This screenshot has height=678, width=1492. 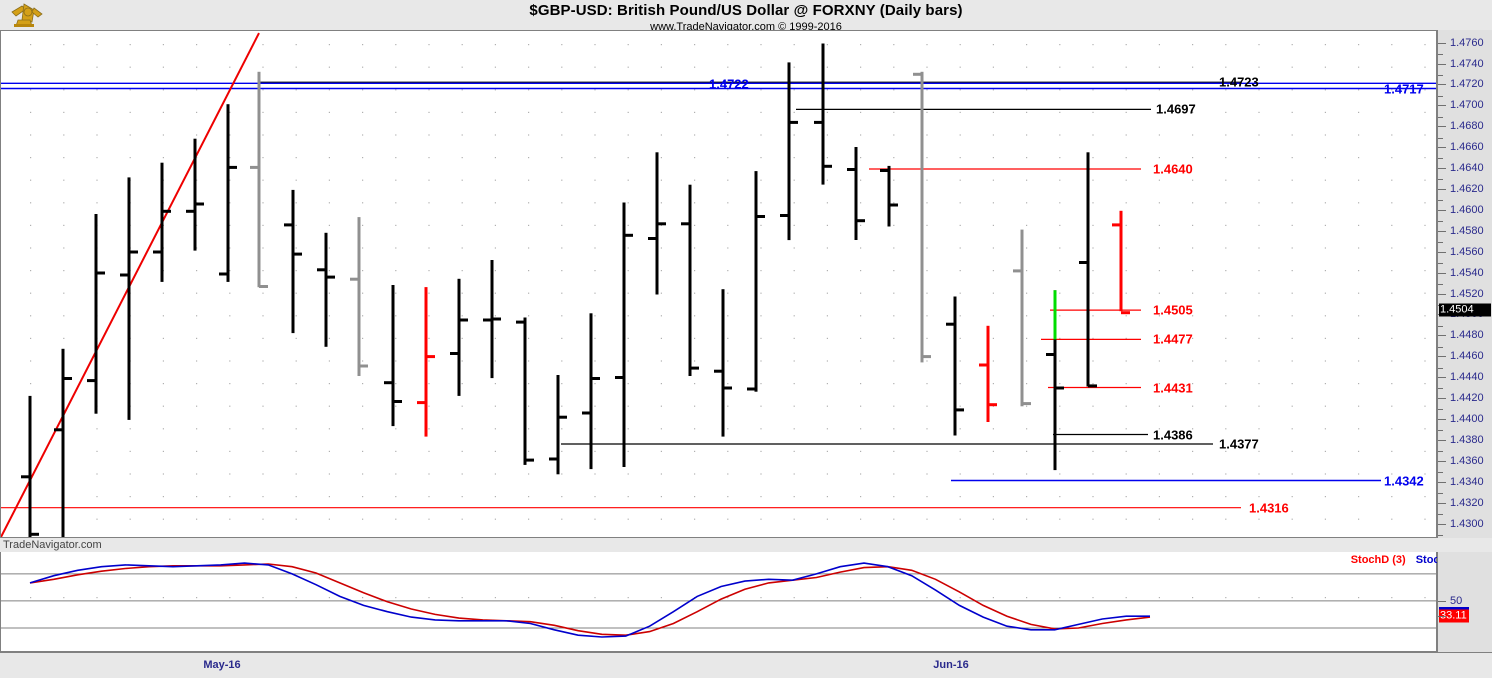 What do you see at coordinates (1467, 398) in the screenshot?
I see `axis-price-label: 1.4420` at bounding box center [1467, 398].